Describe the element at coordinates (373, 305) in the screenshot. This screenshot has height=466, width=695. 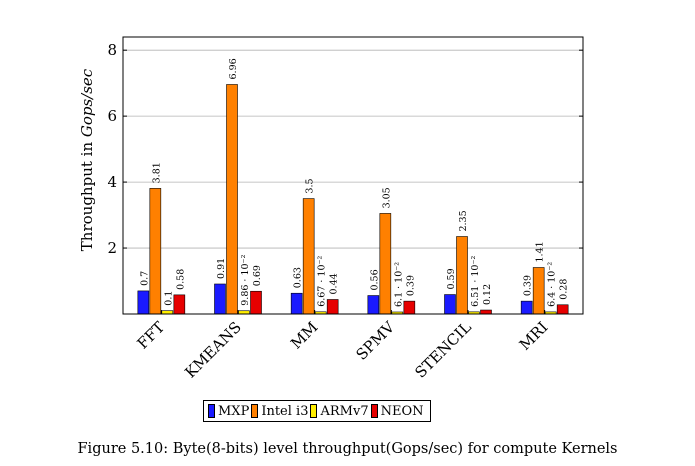
I see `bar-spmv-mxp` at that location.